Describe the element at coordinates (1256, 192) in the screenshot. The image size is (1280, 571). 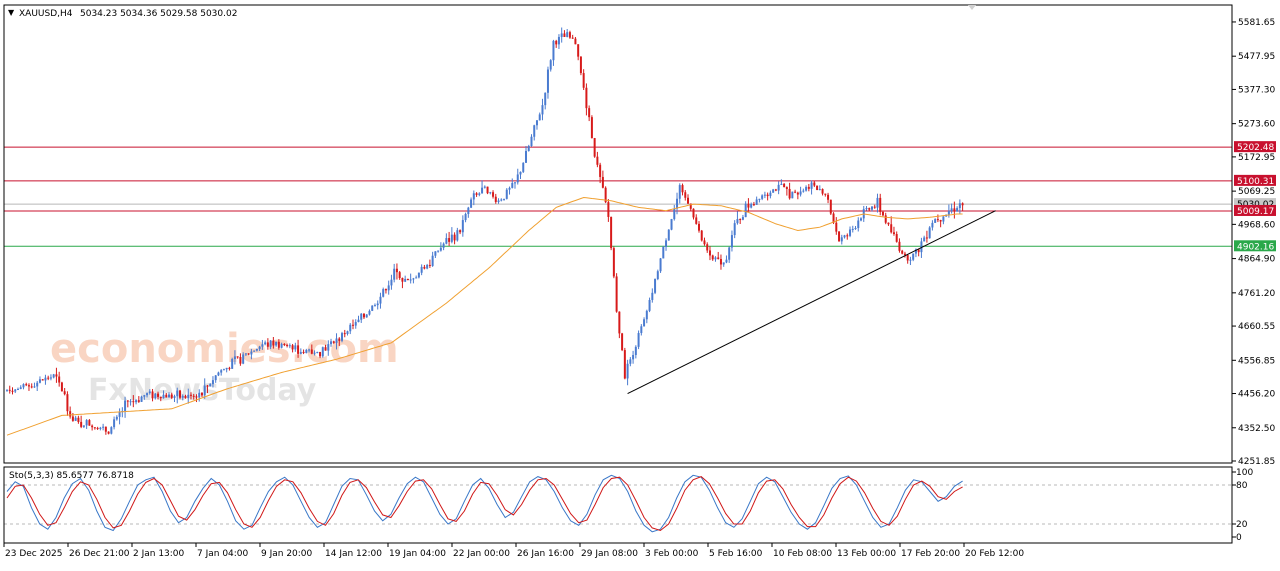
I see `y-tick-label: 5069.25` at that location.